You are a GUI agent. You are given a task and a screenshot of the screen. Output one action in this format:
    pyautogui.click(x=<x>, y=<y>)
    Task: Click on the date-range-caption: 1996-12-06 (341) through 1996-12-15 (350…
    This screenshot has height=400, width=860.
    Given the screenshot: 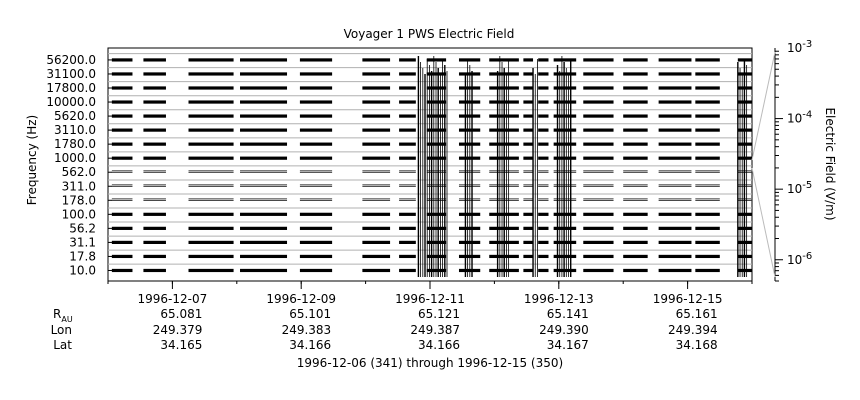 What is the action you would take?
    pyautogui.click(x=430, y=363)
    